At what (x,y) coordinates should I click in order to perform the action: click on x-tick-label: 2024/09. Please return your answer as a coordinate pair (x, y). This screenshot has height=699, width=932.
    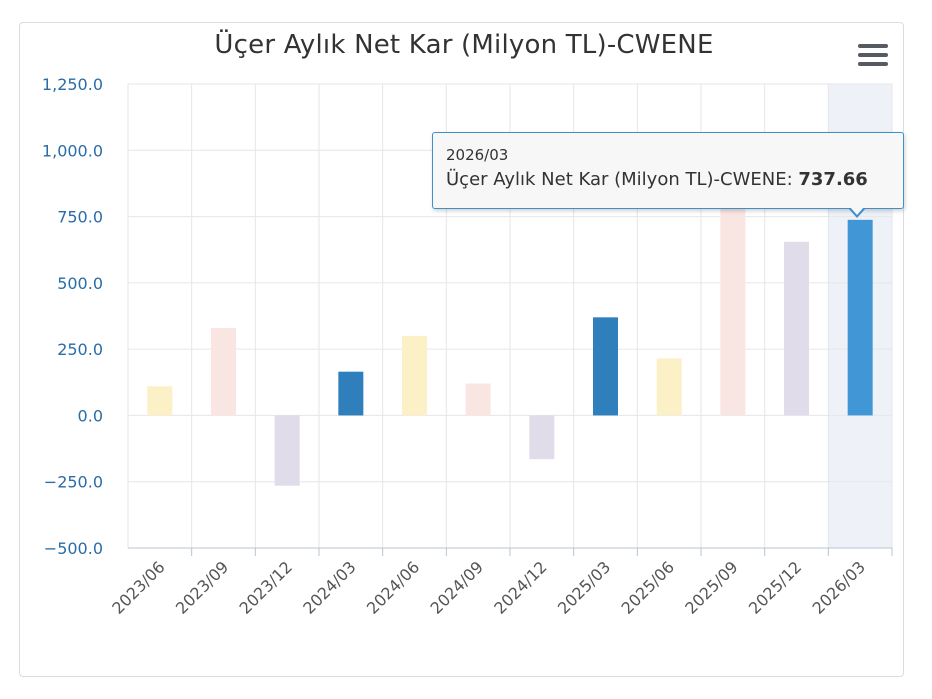
    Looking at the image, I should click on (457, 587).